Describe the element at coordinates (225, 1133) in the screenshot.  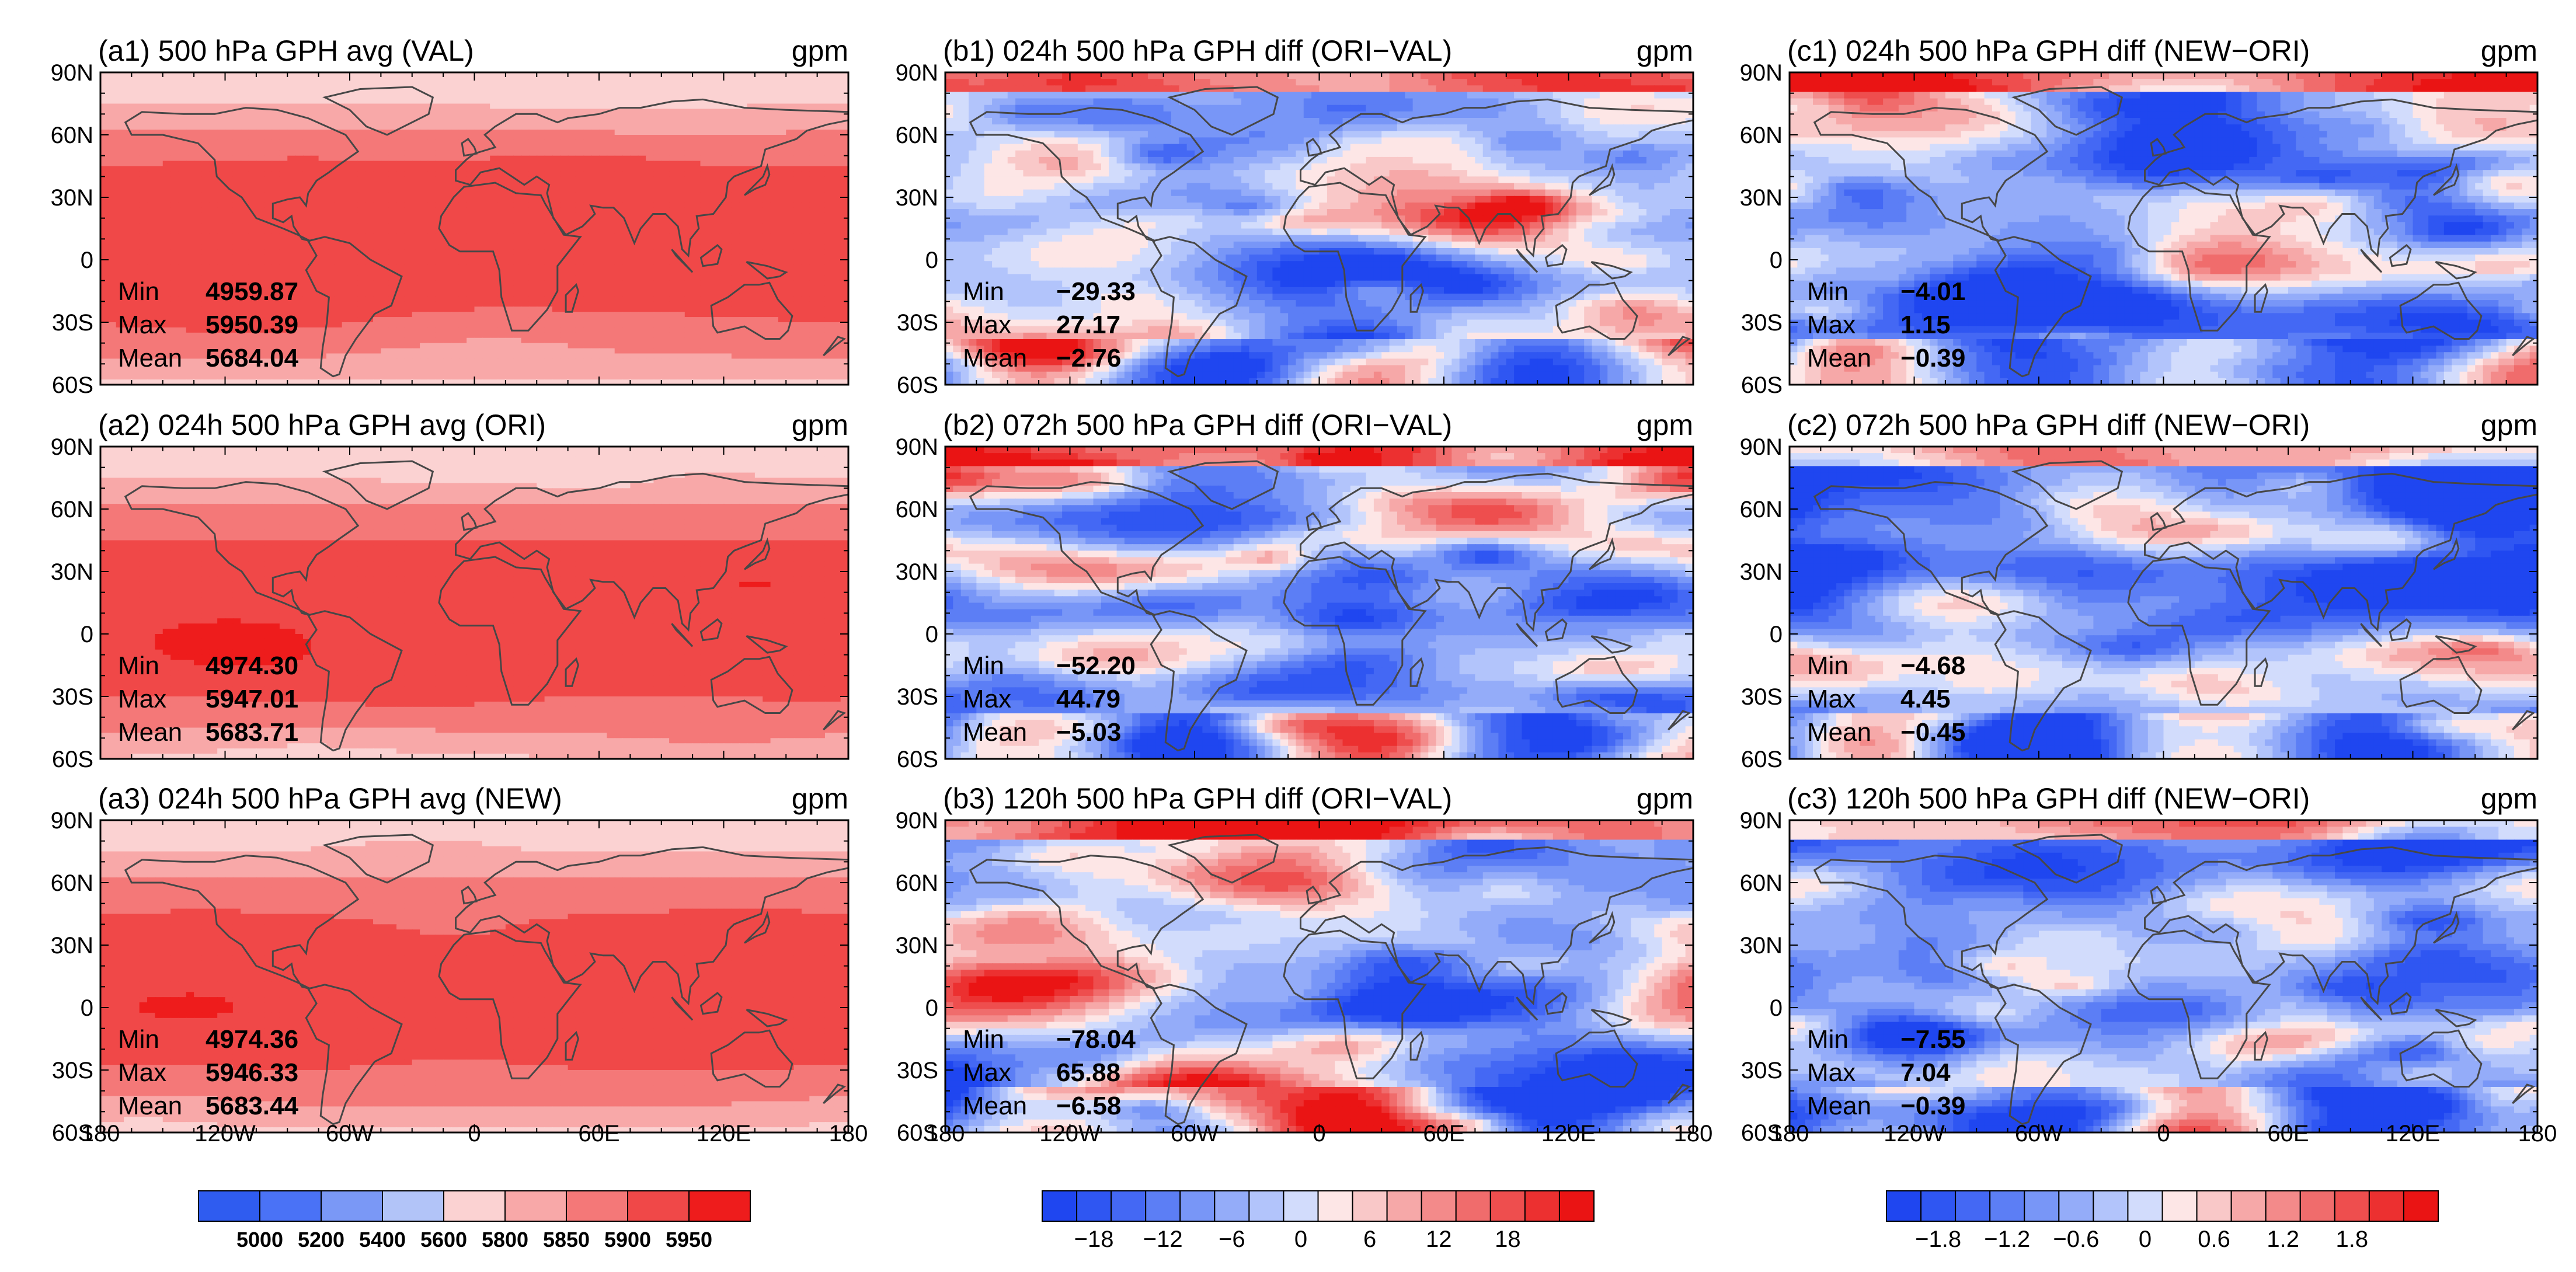
I see `lon-tick-label: 120W` at that location.